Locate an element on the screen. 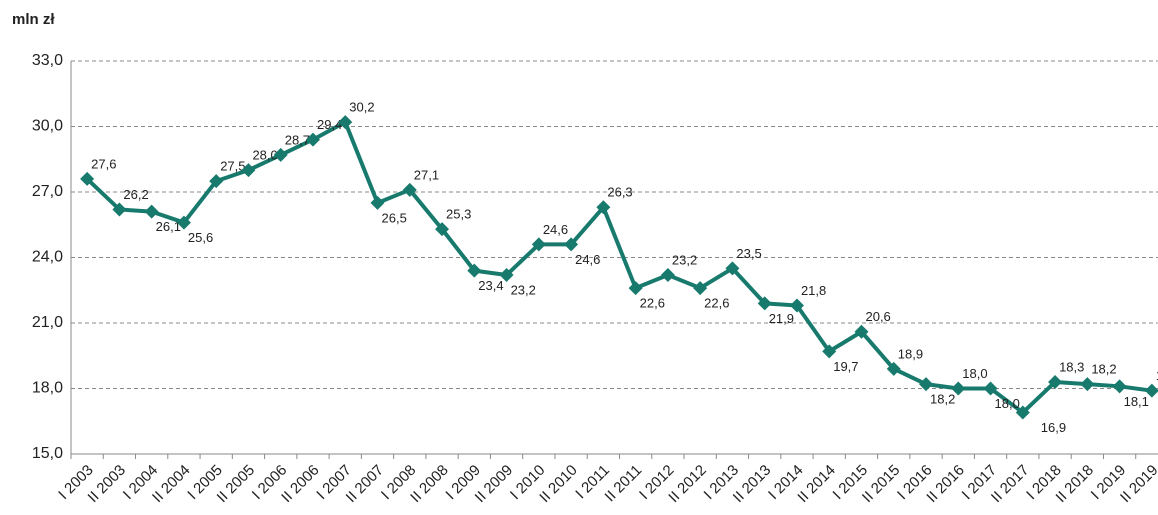 Image resolution: width=1158 pixels, height=515 pixels. data-label: 16,9 is located at coordinates (1053, 427).